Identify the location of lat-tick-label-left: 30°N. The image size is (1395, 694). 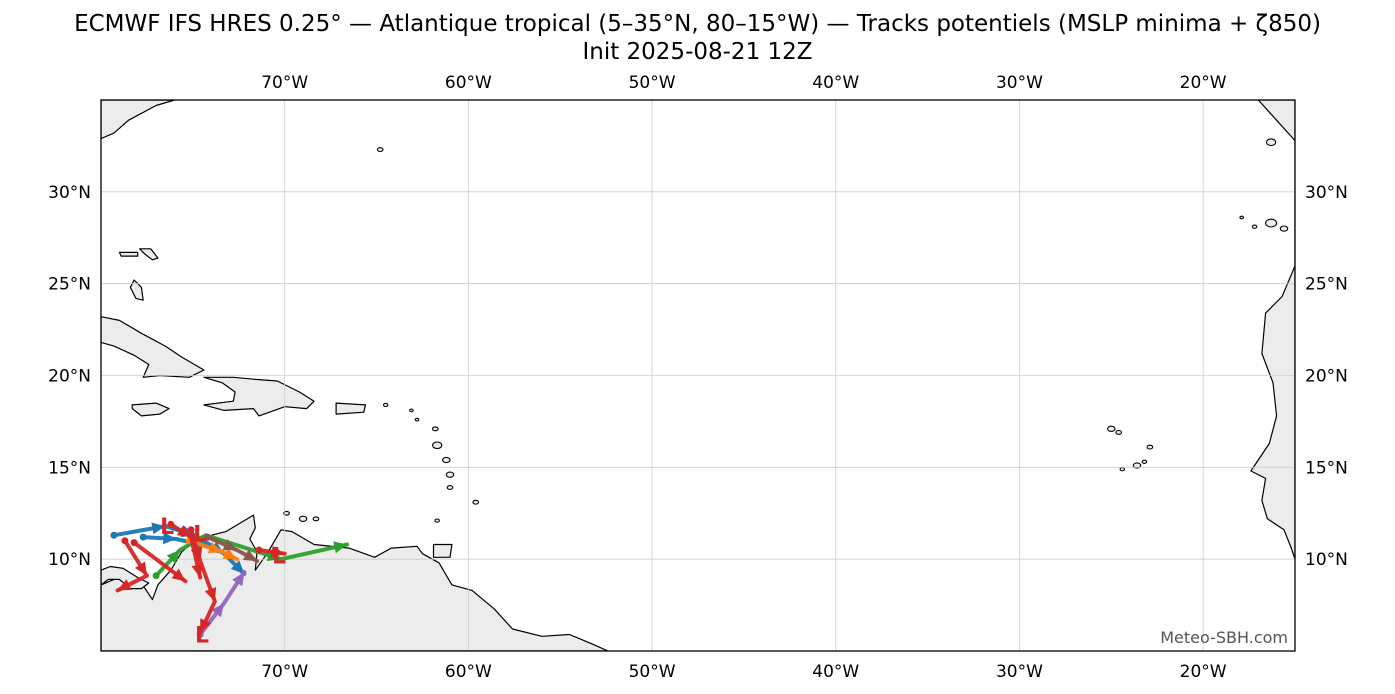
(69, 193).